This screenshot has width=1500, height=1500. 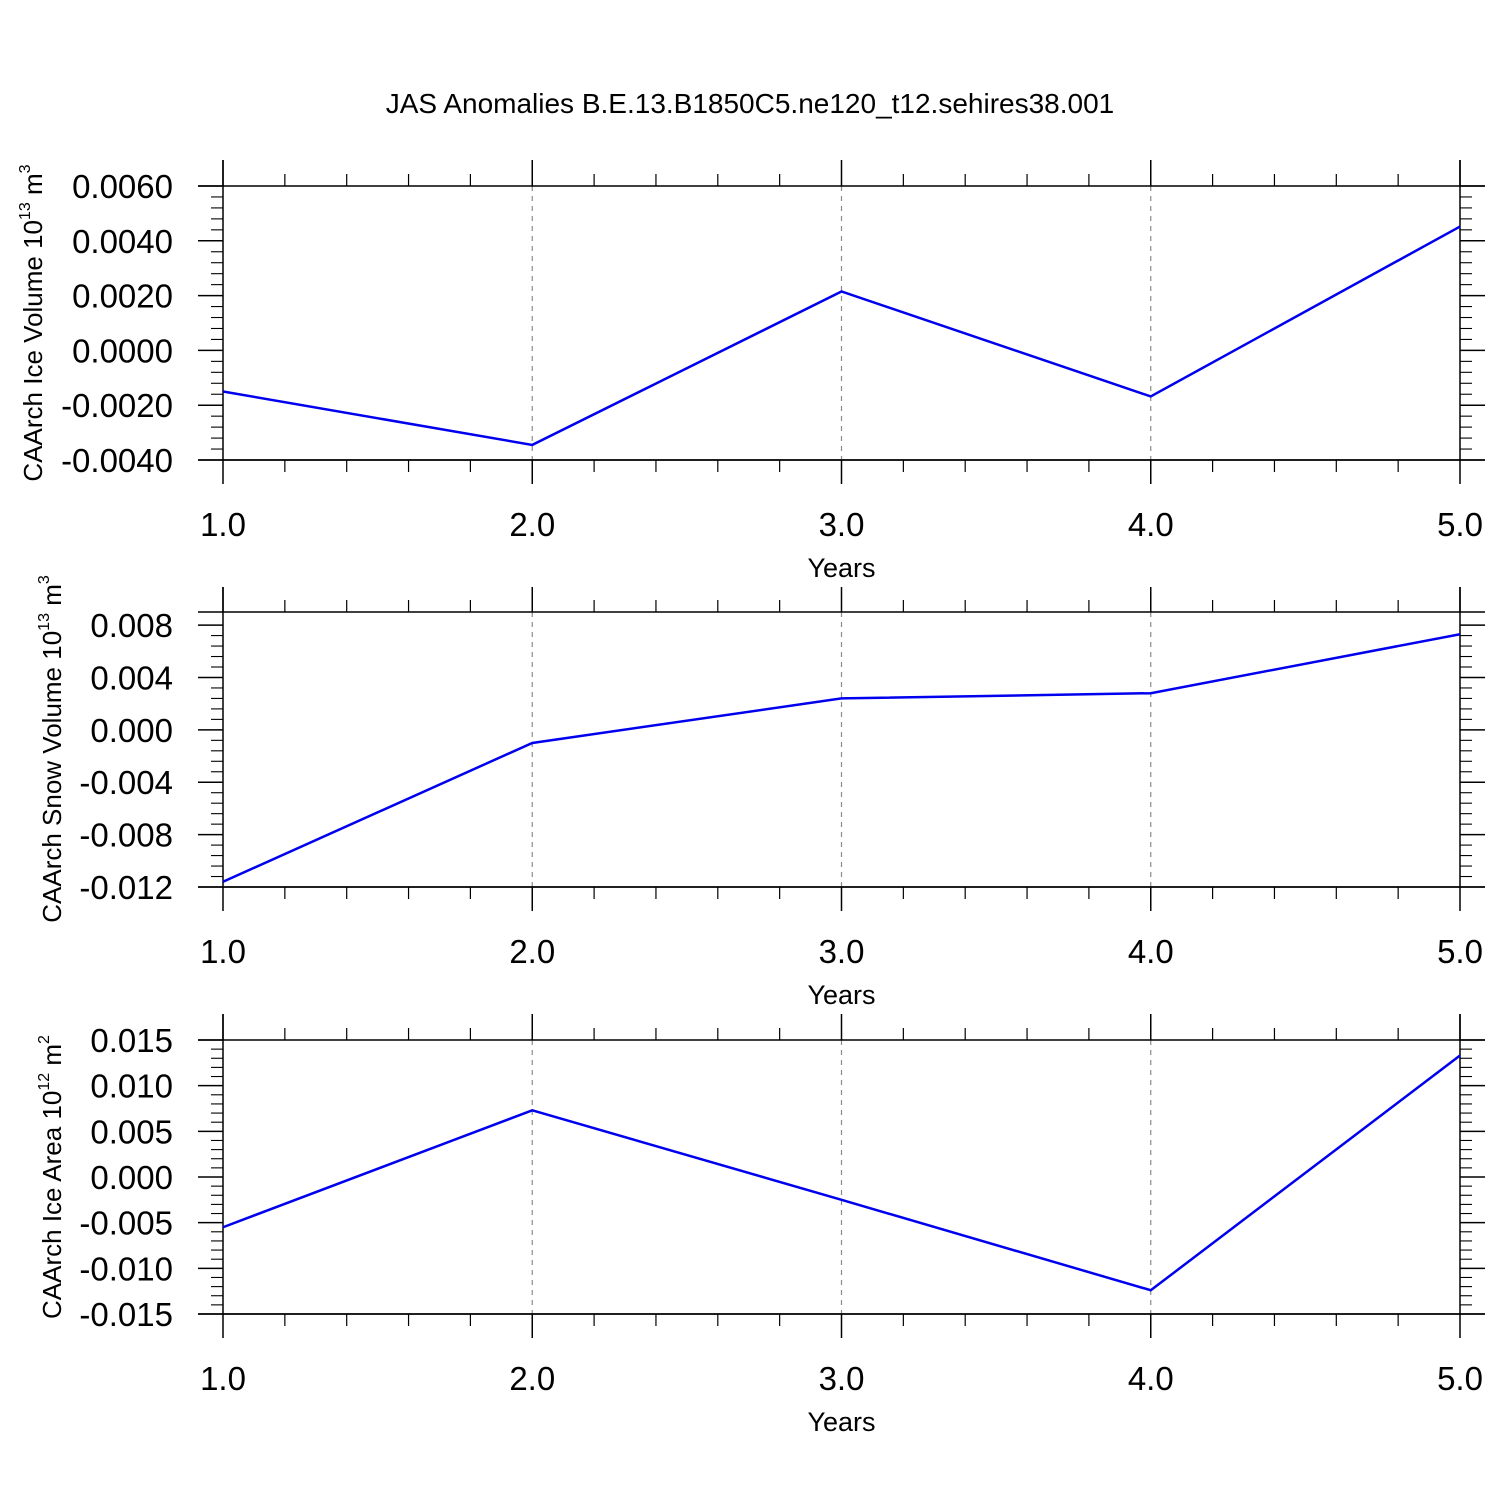 I want to click on y-tick-label: 0.010, so click(x=131, y=1086).